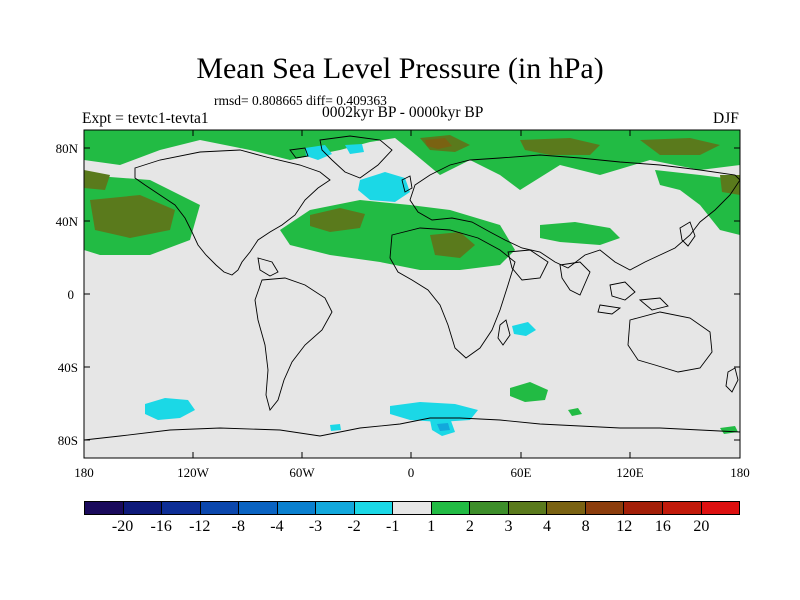  Describe the element at coordinates (443, 427) in the screenshot. I see `weak-negative-regions` at that location.